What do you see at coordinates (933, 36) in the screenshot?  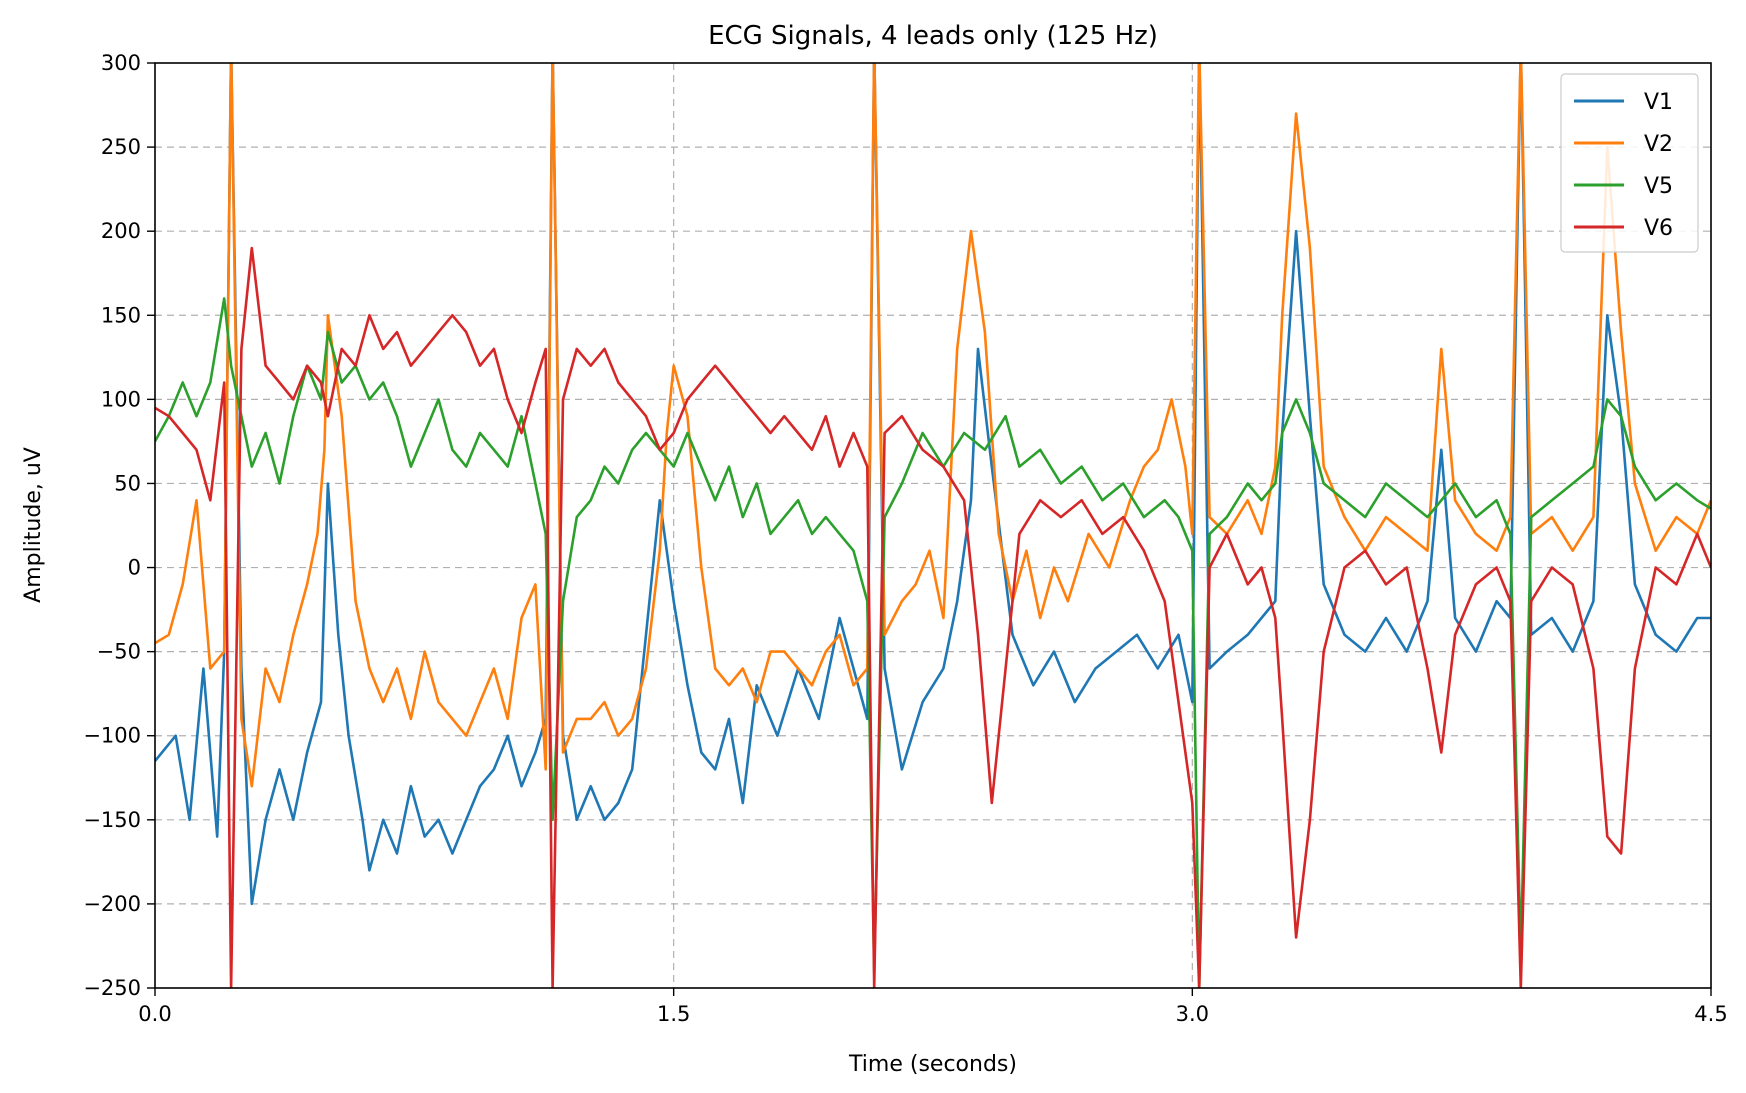 I see `chart-title: ECG Signals, 4 leads only (125 Hz)` at bounding box center [933, 36].